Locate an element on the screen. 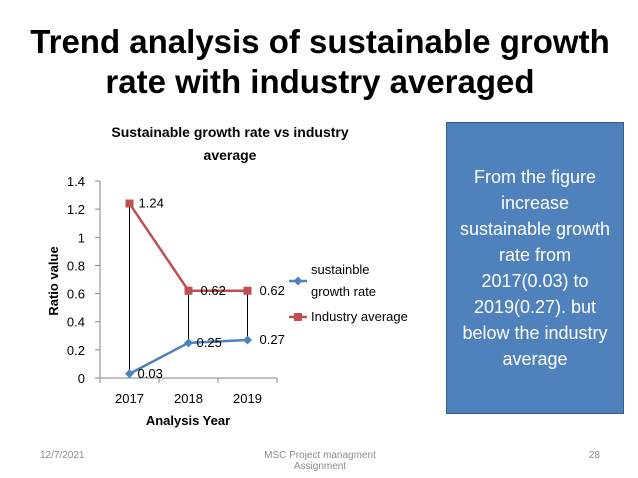 This screenshot has height=478, width=638. legend-label-industry-average: Industry average is located at coordinates (359, 316).